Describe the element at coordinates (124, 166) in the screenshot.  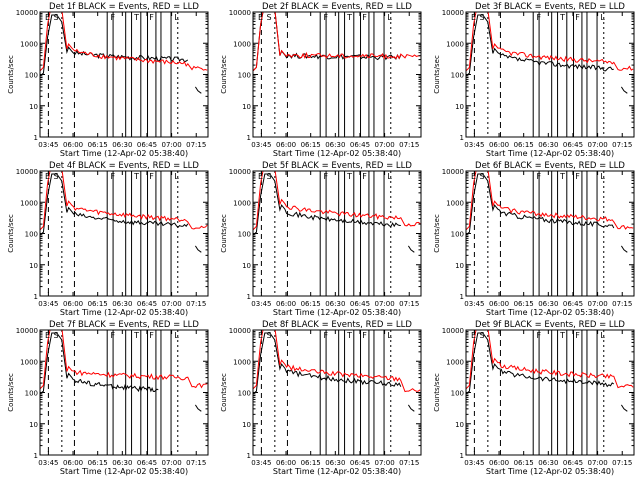
I see `panel-title: Det 4f BLACK = Events, RED = LLD` at that location.